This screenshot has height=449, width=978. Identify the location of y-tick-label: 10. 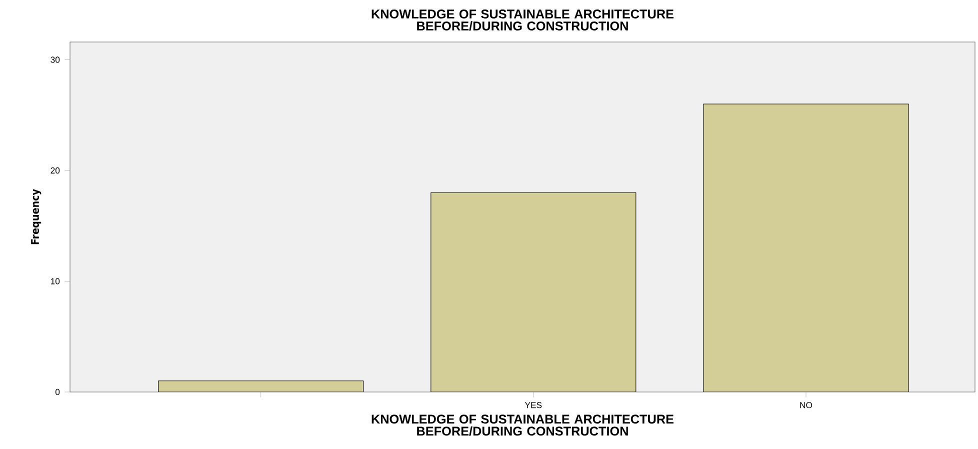
(55, 281).